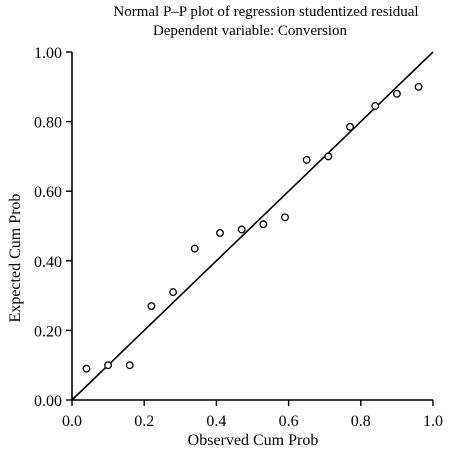 Image resolution: width=474 pixels, height=456 pixels. What do you see at coordinates (144, 421) in the screenshot?
I see `x-tick-label: 0.2` at bounding box center [144, 421].